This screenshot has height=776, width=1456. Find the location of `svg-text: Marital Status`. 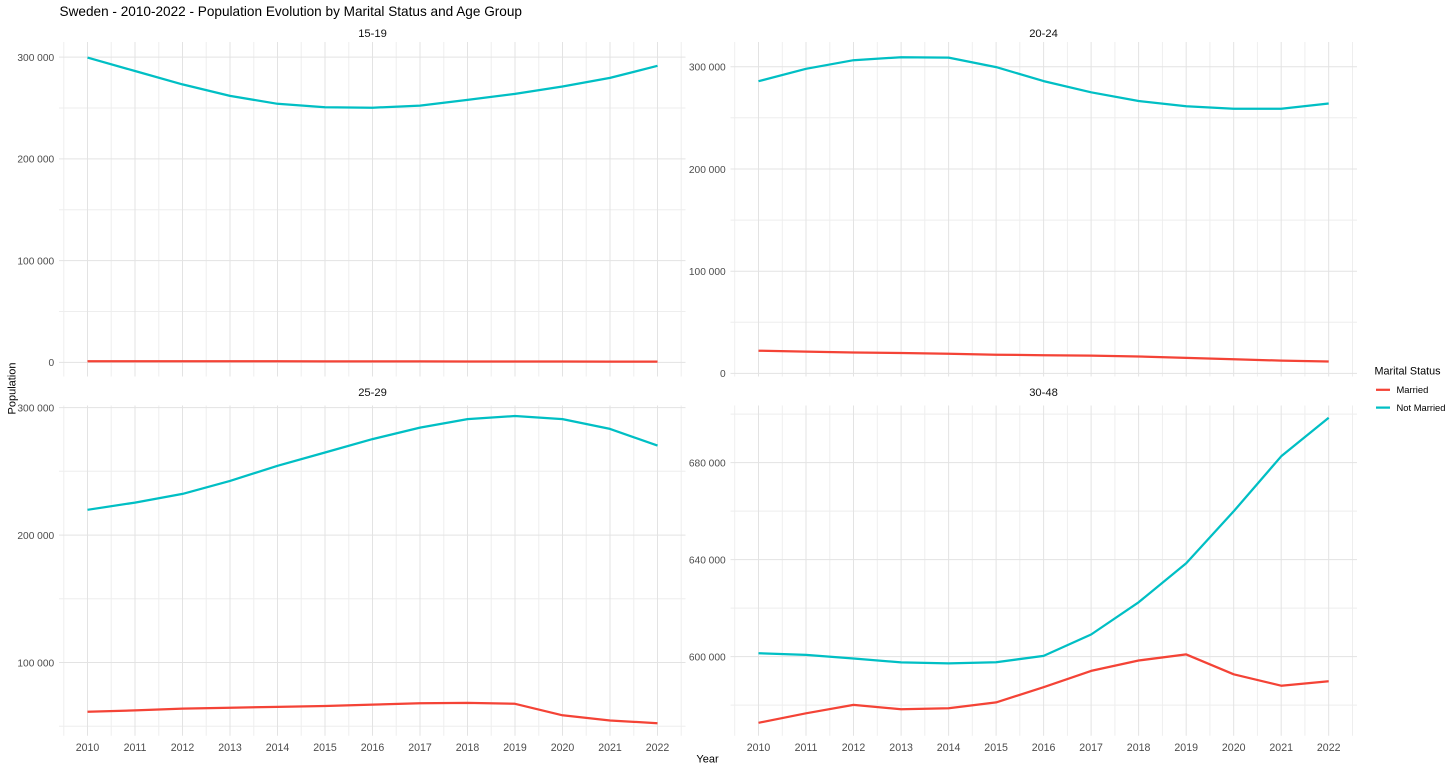

svg-text: Marital Status is located at coordinates (1408, 372).